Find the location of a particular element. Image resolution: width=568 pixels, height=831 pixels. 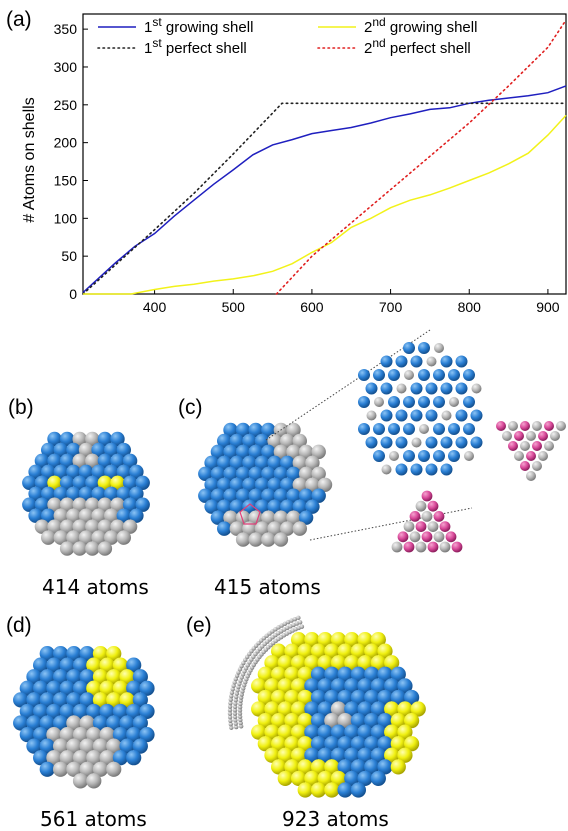

caption-415: 415 atoms is located at coordinates (267, 587).